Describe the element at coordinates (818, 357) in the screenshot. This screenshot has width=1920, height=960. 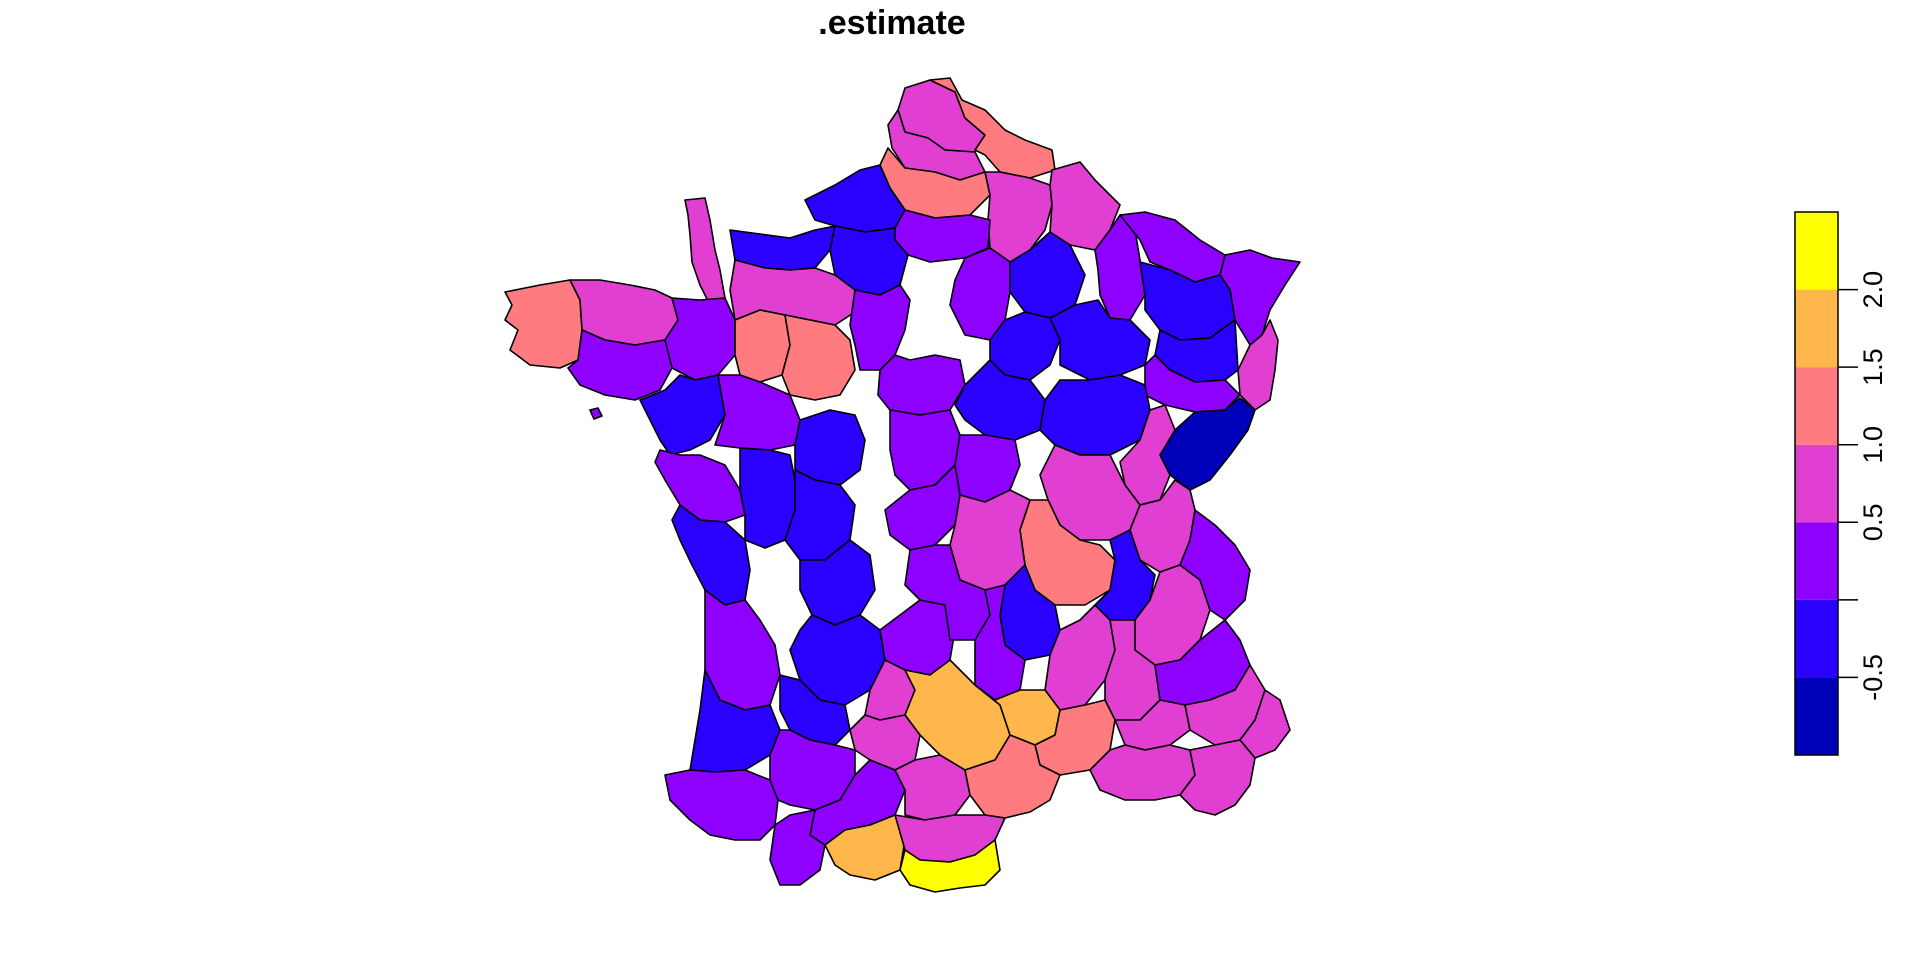
I see `department-sarthe` at that location.